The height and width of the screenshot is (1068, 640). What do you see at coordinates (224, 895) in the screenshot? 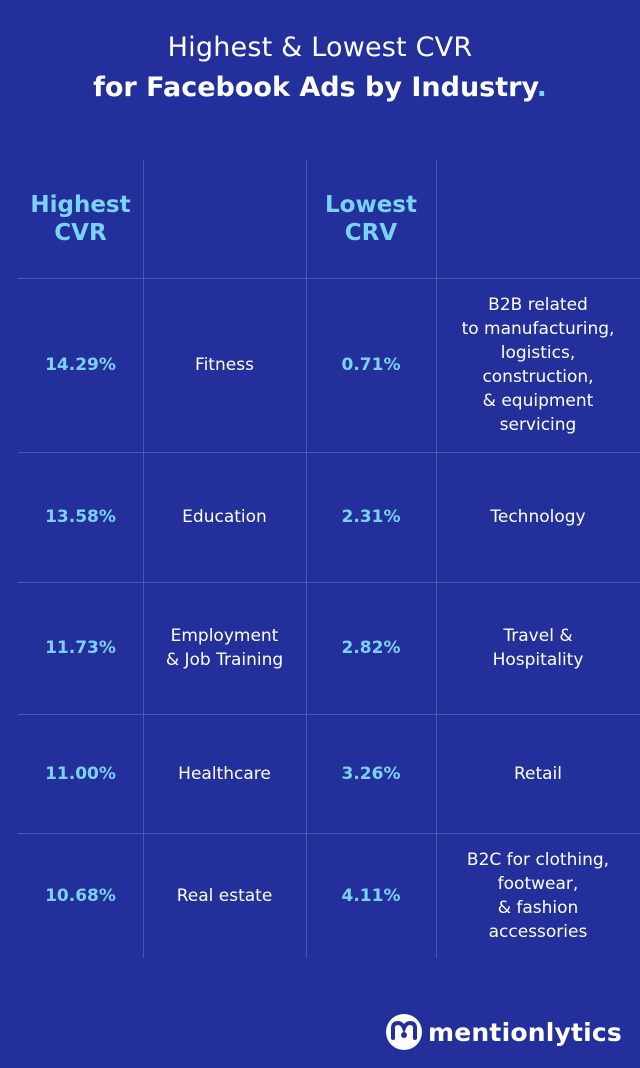
I see `highest-cvr-industry: Real estate` at bounding box center [224, 895].